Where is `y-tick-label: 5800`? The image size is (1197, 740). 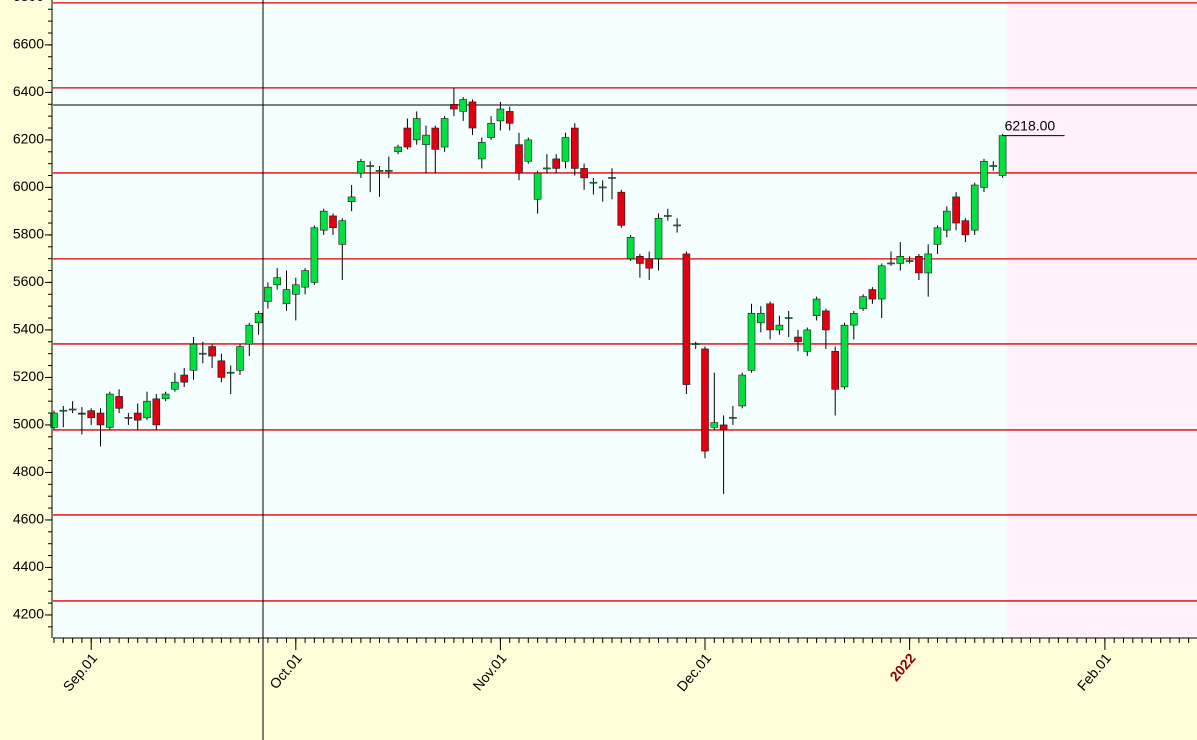
y-tick-label: 5800 is located at coordinates (28, 234).